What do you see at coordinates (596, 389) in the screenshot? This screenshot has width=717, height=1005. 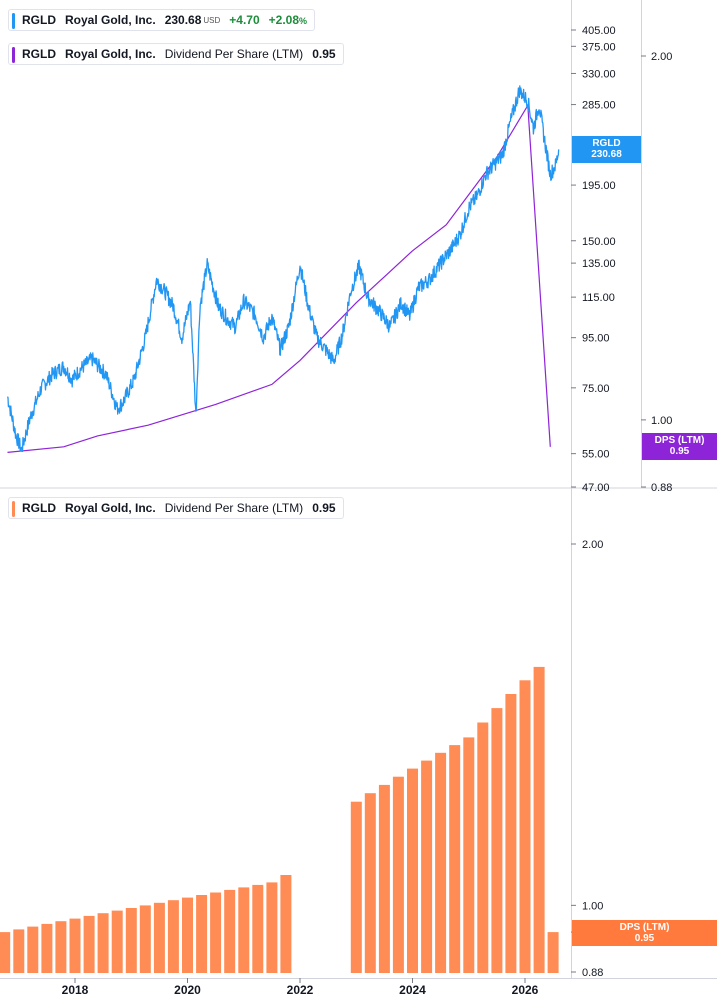 I see `price-axis-tick-label: 75.00` at bounding box center [596, 389].